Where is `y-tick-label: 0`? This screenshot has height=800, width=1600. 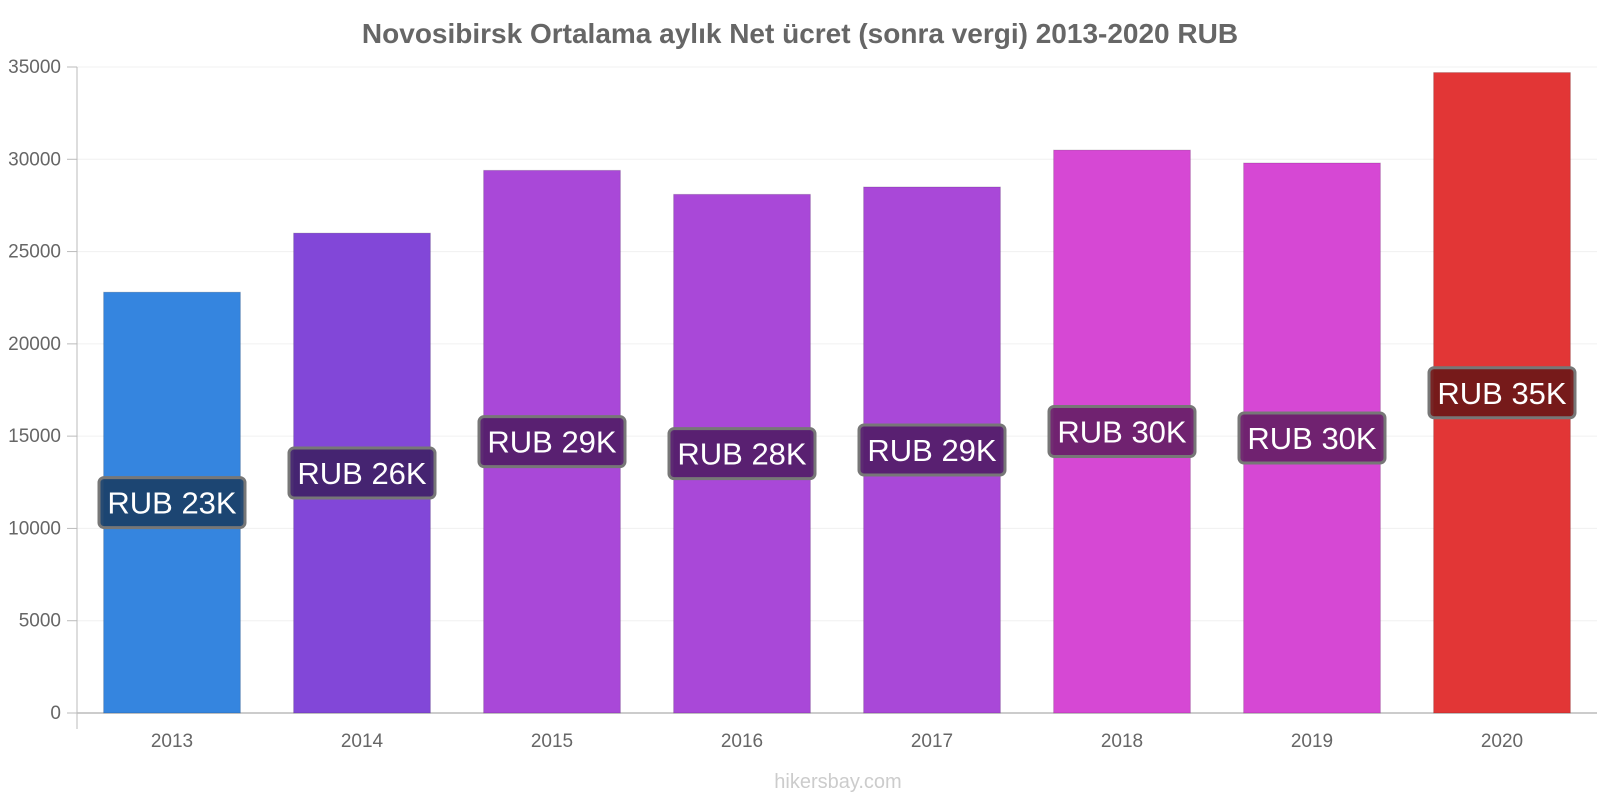
y-tick-label: 0 is located at coordinates (55, 713).